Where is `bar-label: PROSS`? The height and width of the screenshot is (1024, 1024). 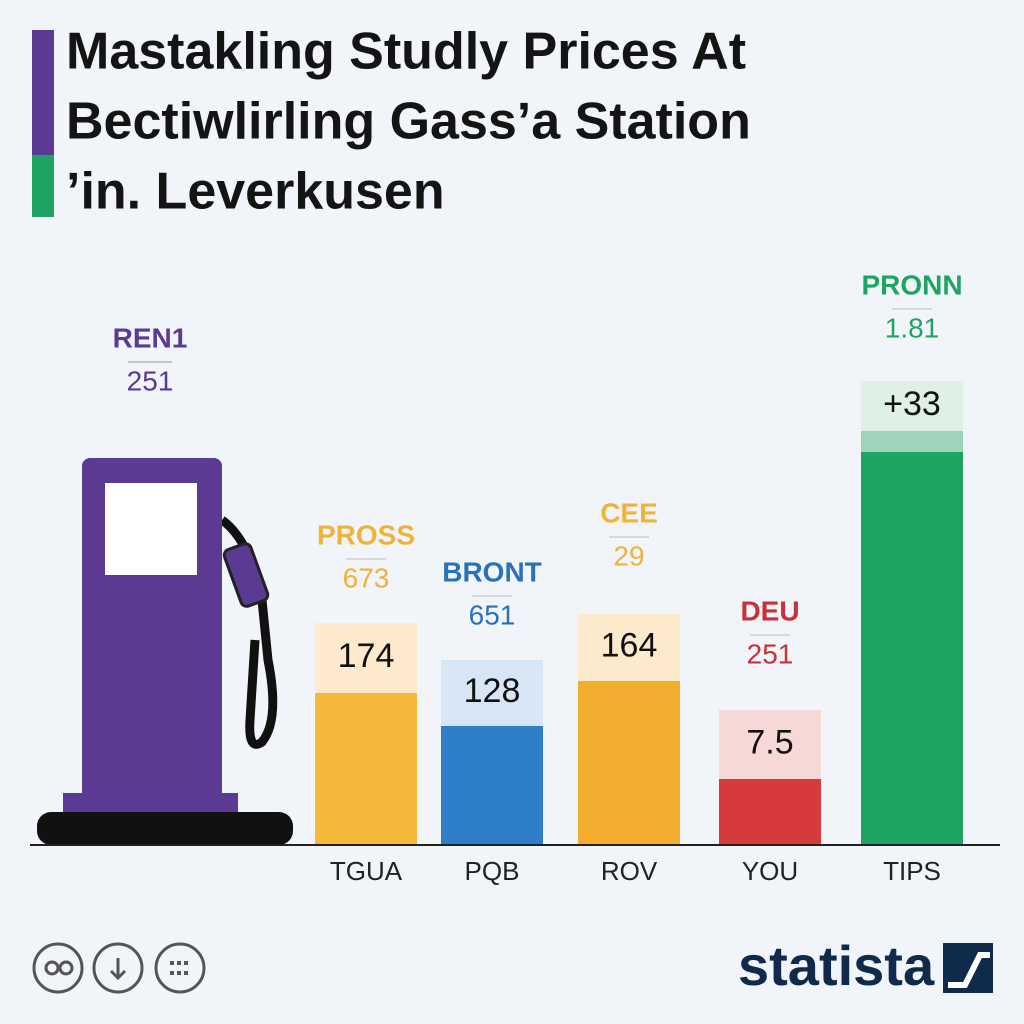 bar-label: PROSS is located at coordinates (366, 534).